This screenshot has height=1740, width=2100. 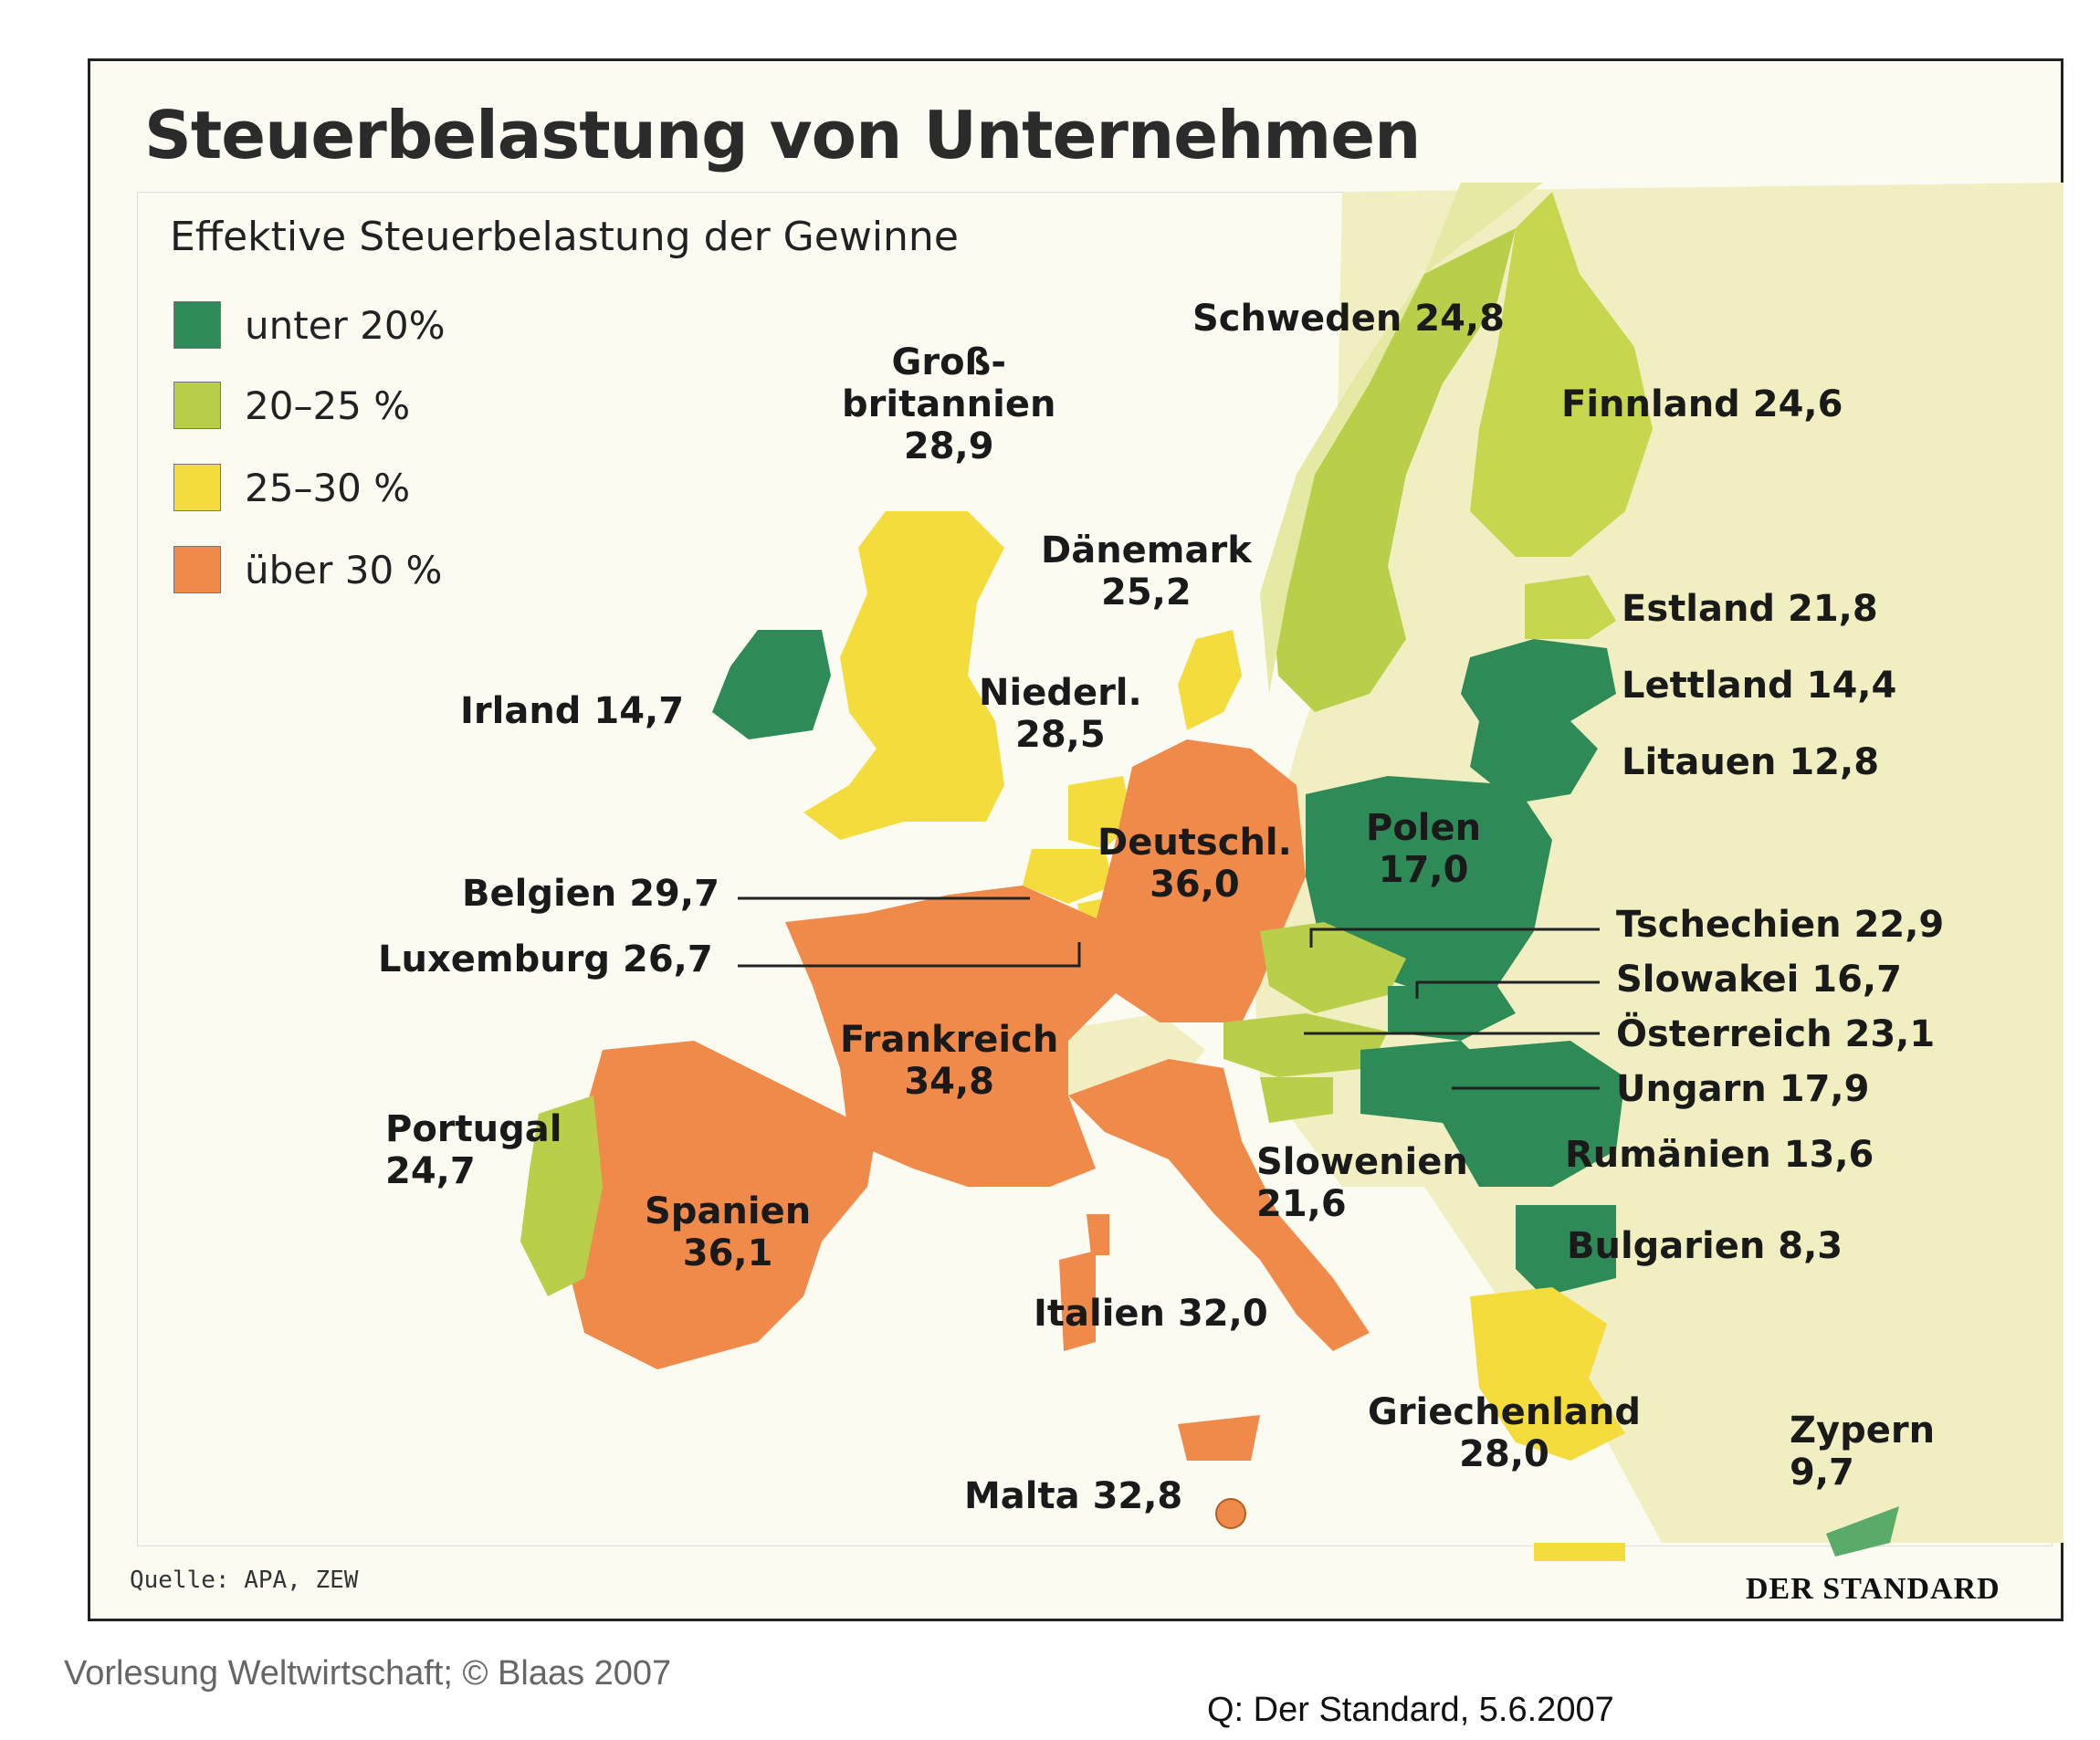 What do you see at coordinates (328, 405) in the screenshot?
I see `legend-label: 20–25 %` at bounding box center [328, 405].